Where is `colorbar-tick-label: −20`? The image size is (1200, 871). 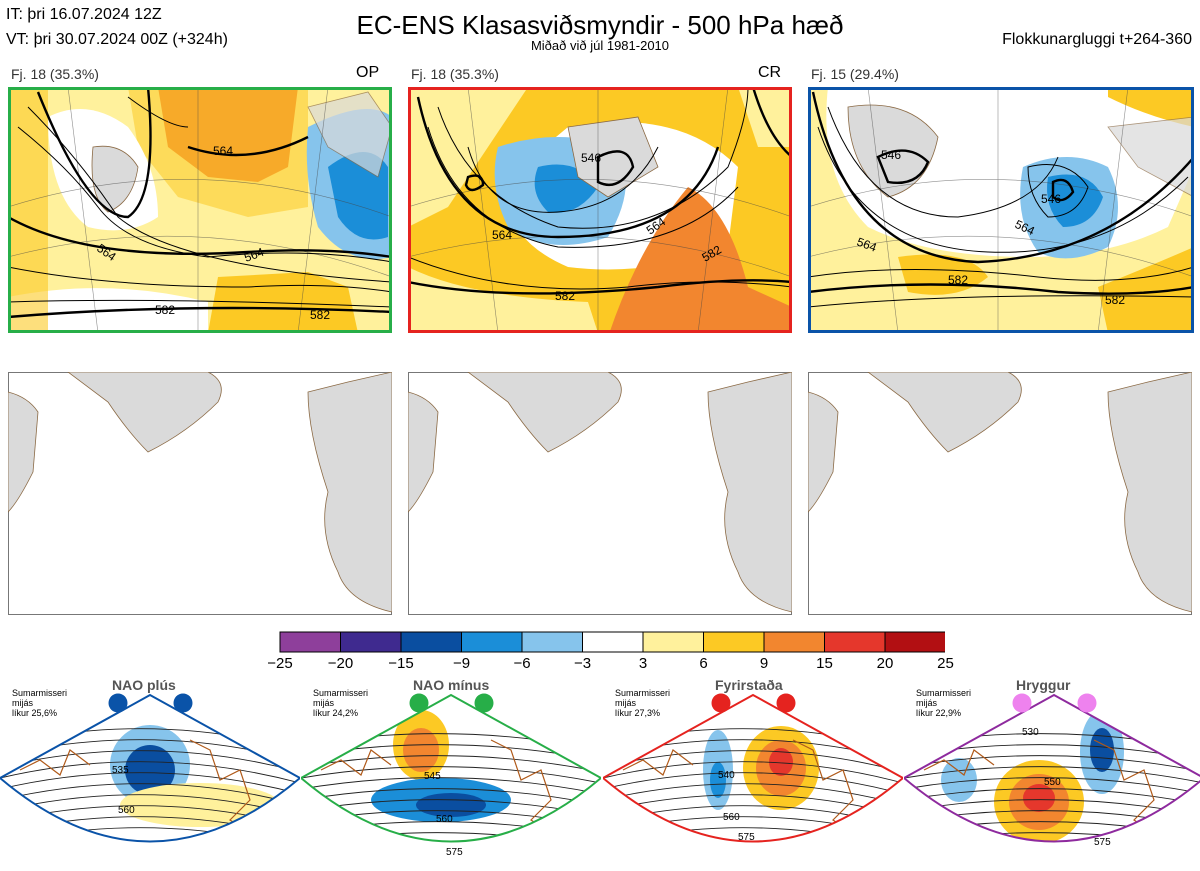 colorbar-tick-label: −20 is located at coordinates (340, 663).